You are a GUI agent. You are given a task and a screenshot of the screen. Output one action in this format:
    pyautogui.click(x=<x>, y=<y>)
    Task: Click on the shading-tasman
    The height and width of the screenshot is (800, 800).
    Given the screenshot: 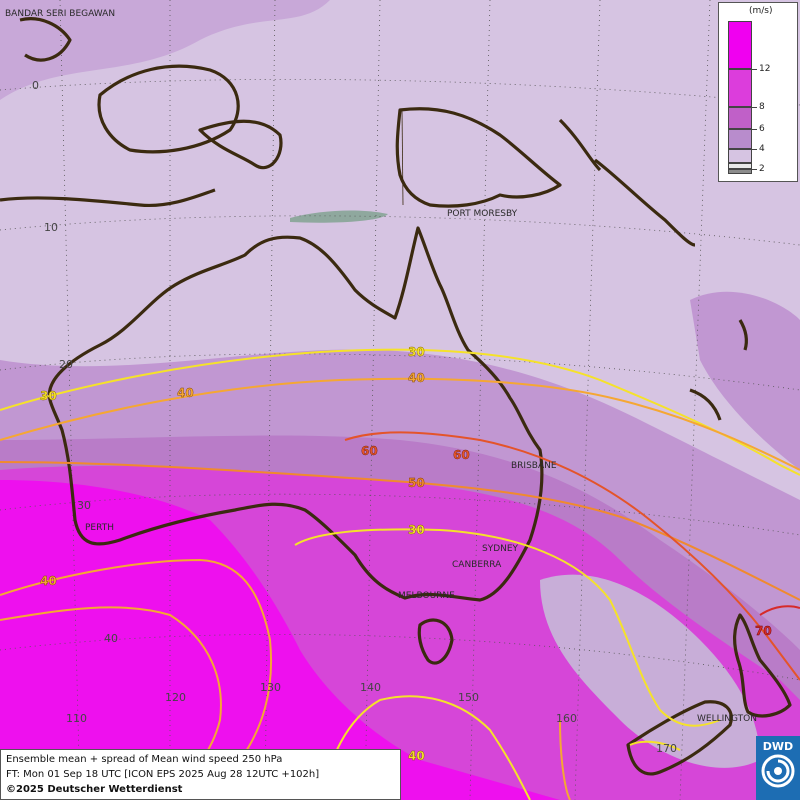 What is the action you would take?
    pyautogui.click(x=650, y=671)
    